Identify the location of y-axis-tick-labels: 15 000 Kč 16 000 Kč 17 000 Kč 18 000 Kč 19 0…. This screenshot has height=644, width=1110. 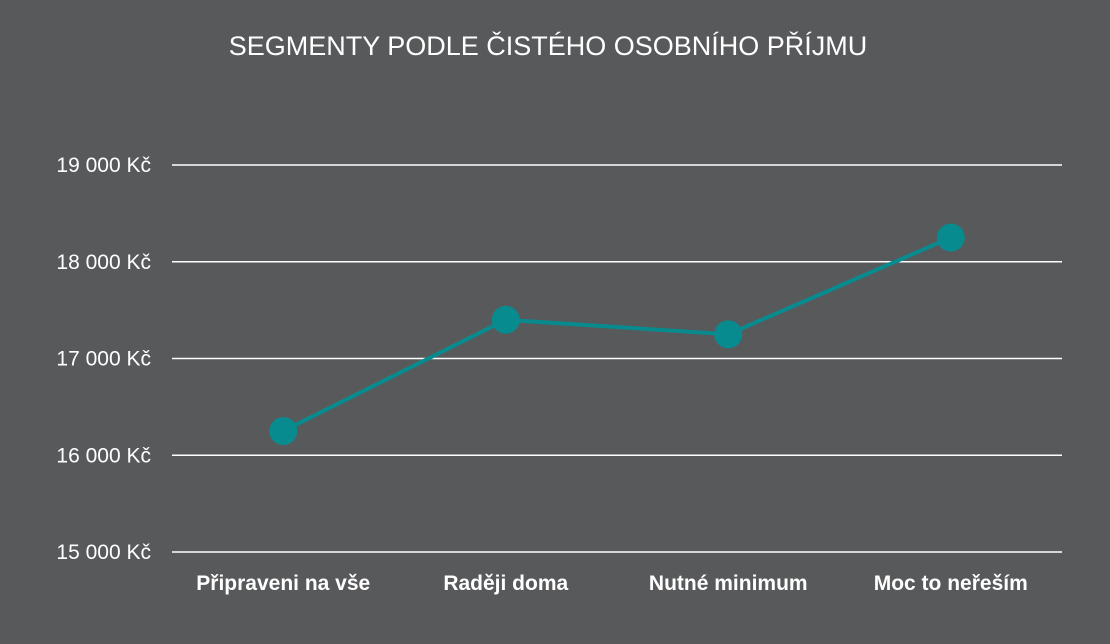
(103, 359).